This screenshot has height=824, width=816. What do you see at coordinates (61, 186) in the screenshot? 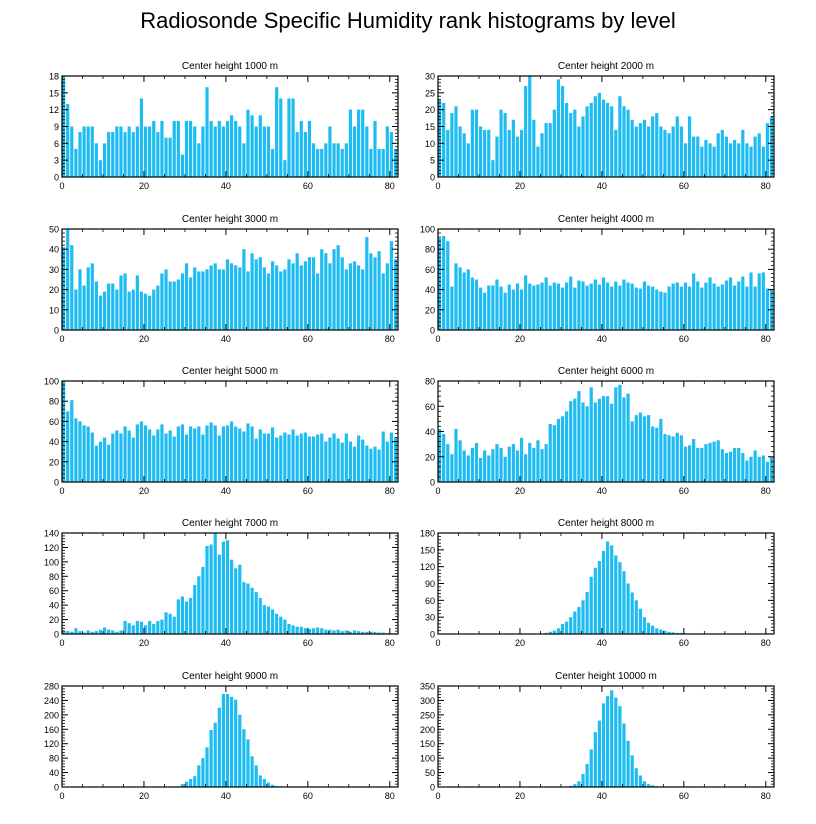
I see `x-tick-label: 0` at bounding box center [61, 186].